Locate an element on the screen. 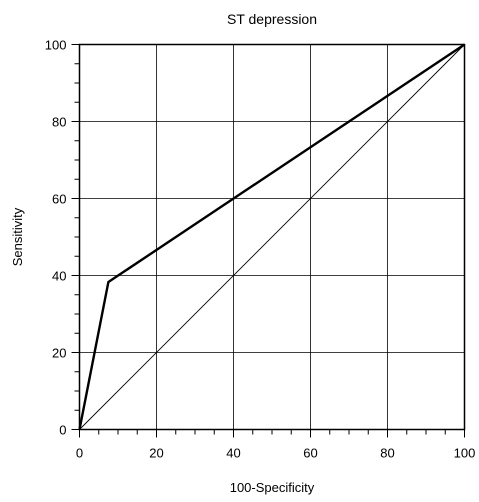 This screenshot has height=502, width=479. x-tick-label: 20 is located at coordinates (156, 453).